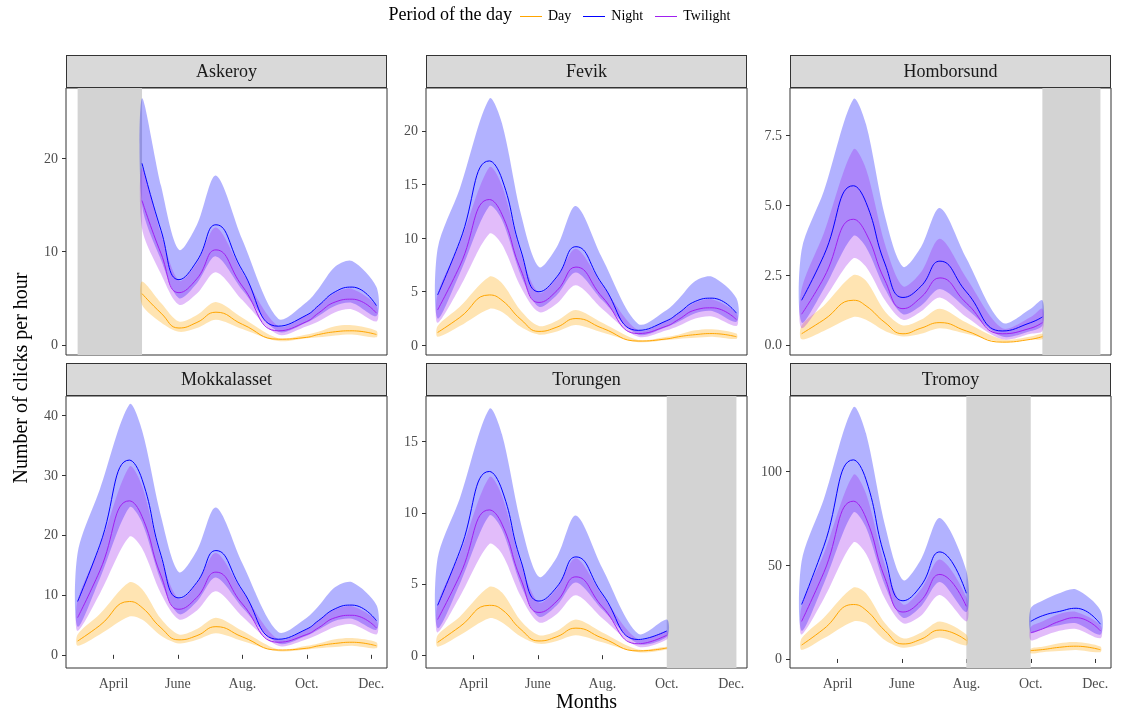  I want to click on y-axis-title: Number of clicks per hour, so click(20, 378).